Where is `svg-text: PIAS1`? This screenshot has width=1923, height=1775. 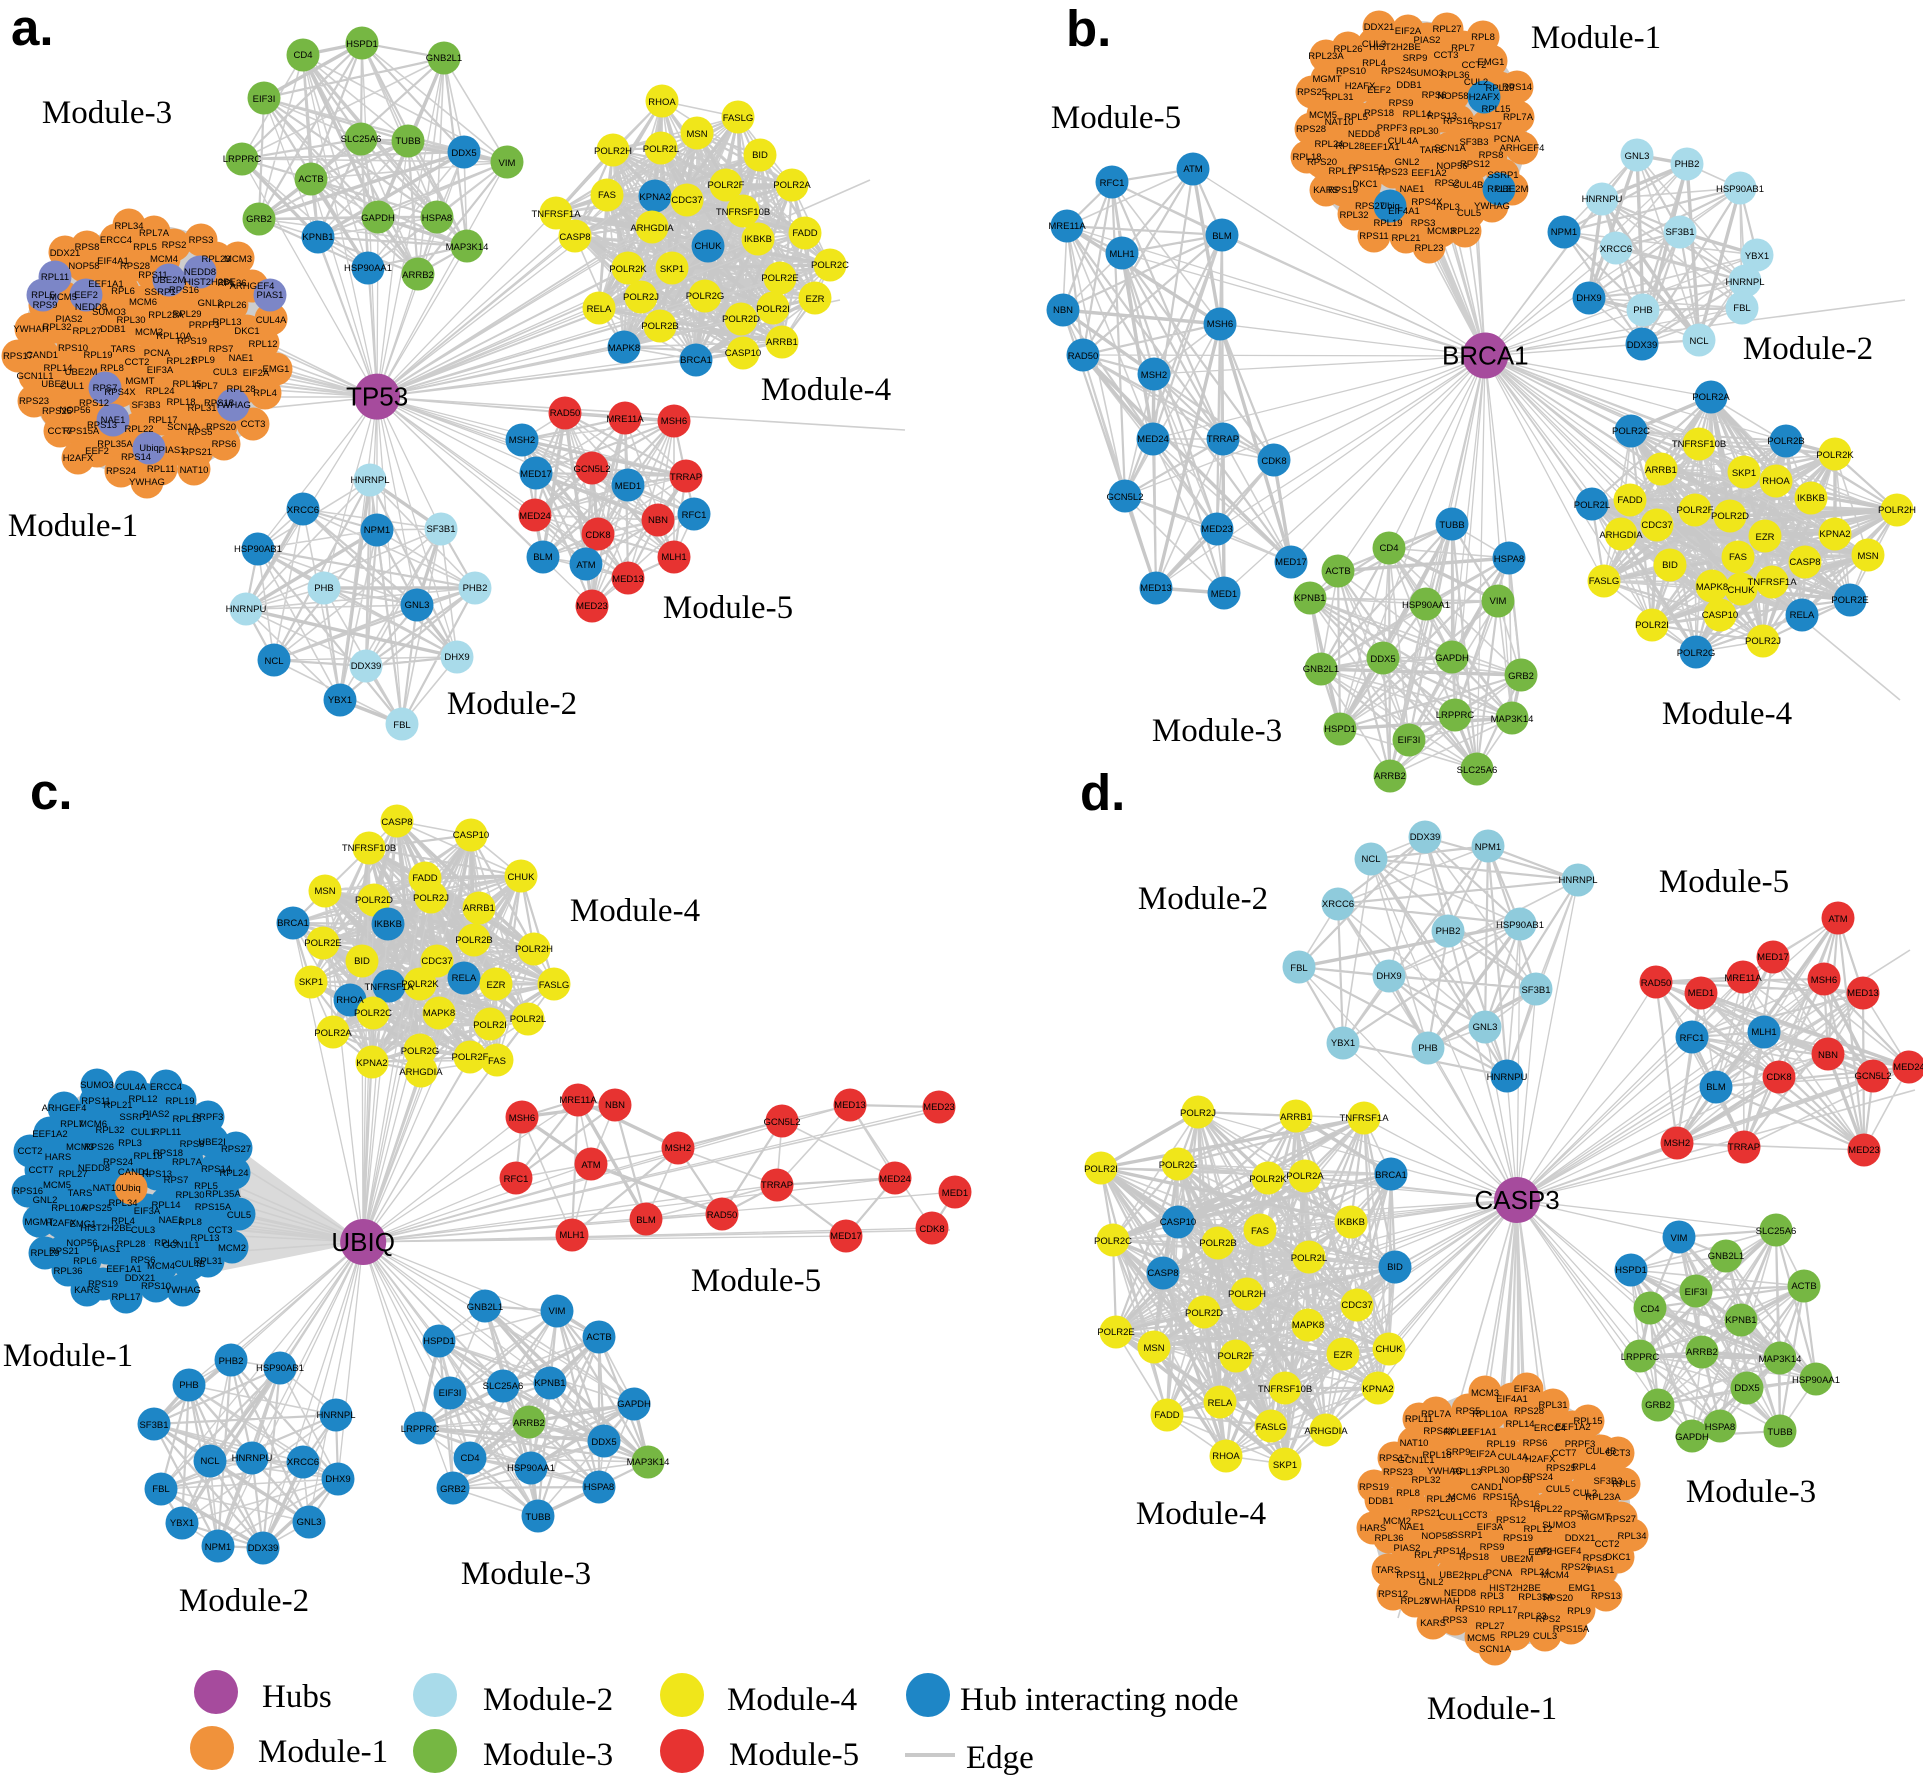 svg-text: PIAS1 is located at coordinates (1601, 1570).